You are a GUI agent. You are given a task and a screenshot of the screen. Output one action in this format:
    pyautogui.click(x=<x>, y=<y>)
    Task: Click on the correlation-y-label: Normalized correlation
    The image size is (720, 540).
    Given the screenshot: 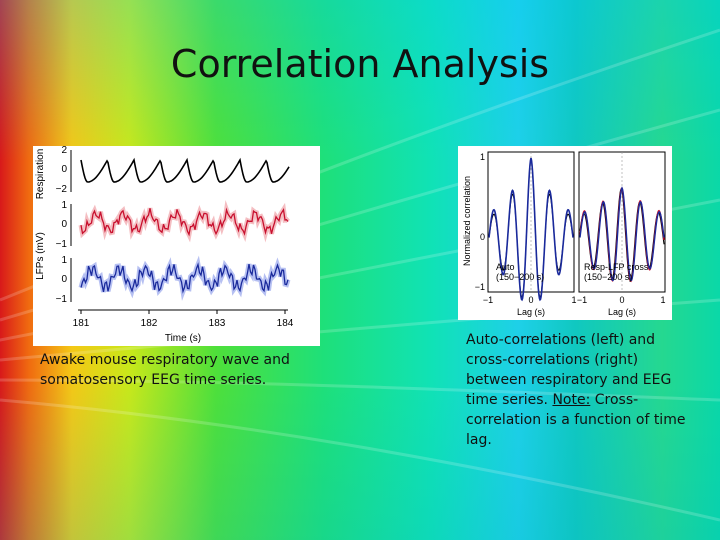 What is the action you would take?
    pyautogui.click(x=467, y=221)
    